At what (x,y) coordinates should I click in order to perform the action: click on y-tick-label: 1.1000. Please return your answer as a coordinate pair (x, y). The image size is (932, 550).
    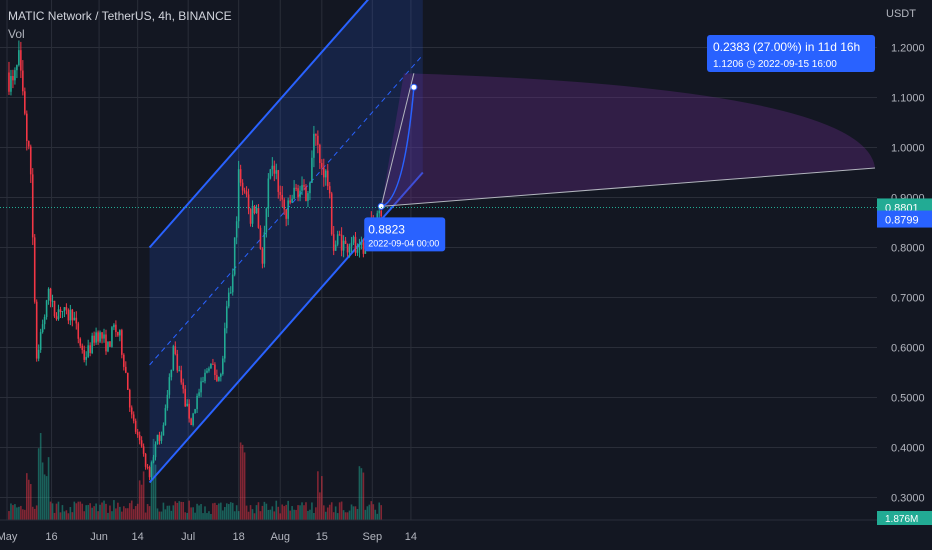
    Looking at the image, I should click on (908, 99).